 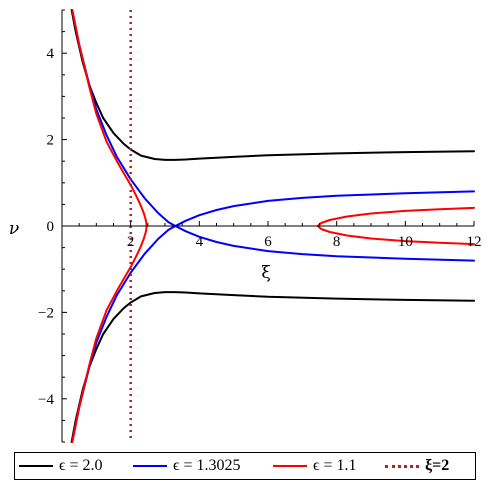 What do you see at coordinates (337, 242) in the screenshot?
I see `x-tick-label: 8` at bounding box center [337, 242].